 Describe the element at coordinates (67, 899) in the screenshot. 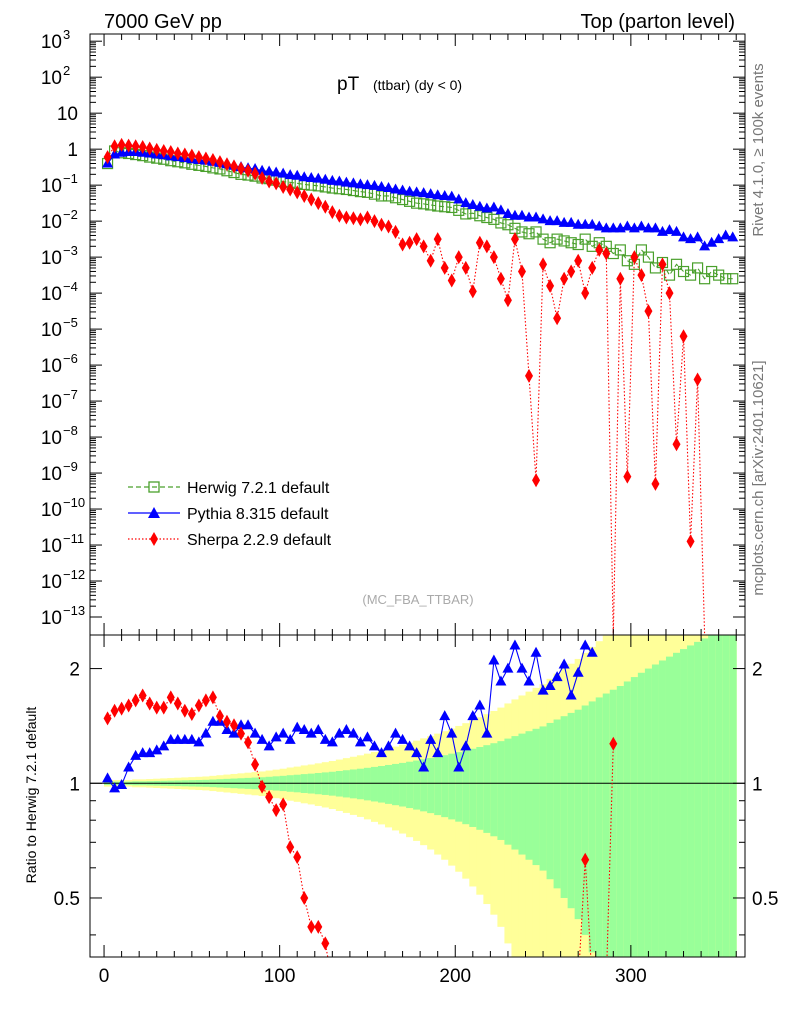

I see `ratio-y-tick-label: 0.5` at that location.